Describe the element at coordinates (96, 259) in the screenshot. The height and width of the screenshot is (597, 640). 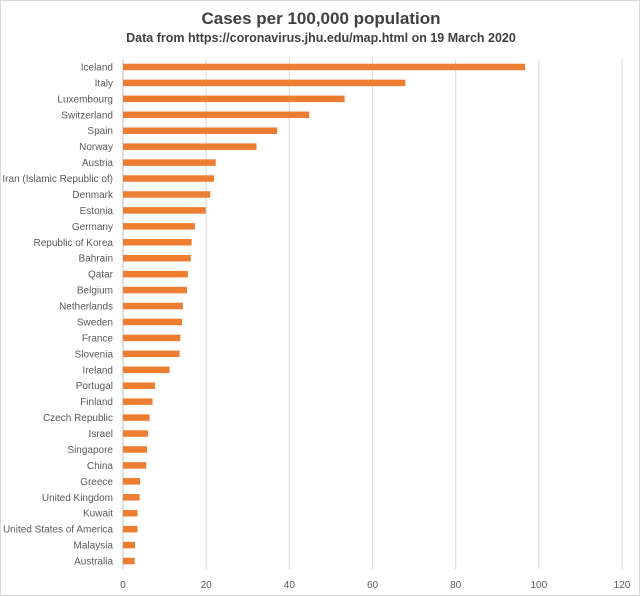
I see `category-label: Bahrain` at that location.